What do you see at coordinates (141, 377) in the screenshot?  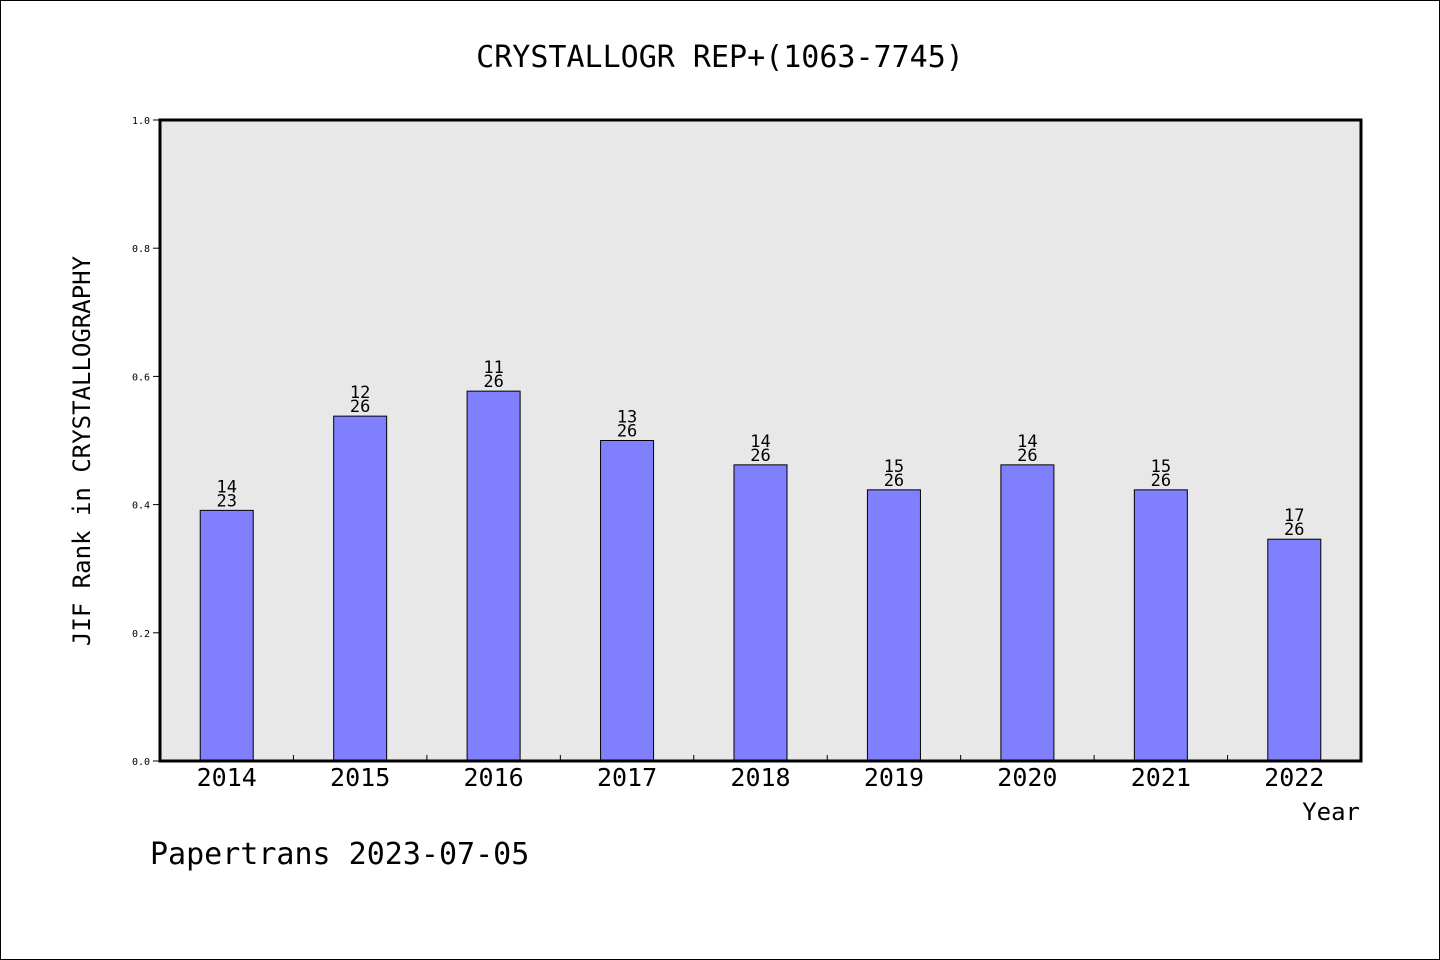 I see `y-tick-label: 0.6` at bounding box center [141, 377].